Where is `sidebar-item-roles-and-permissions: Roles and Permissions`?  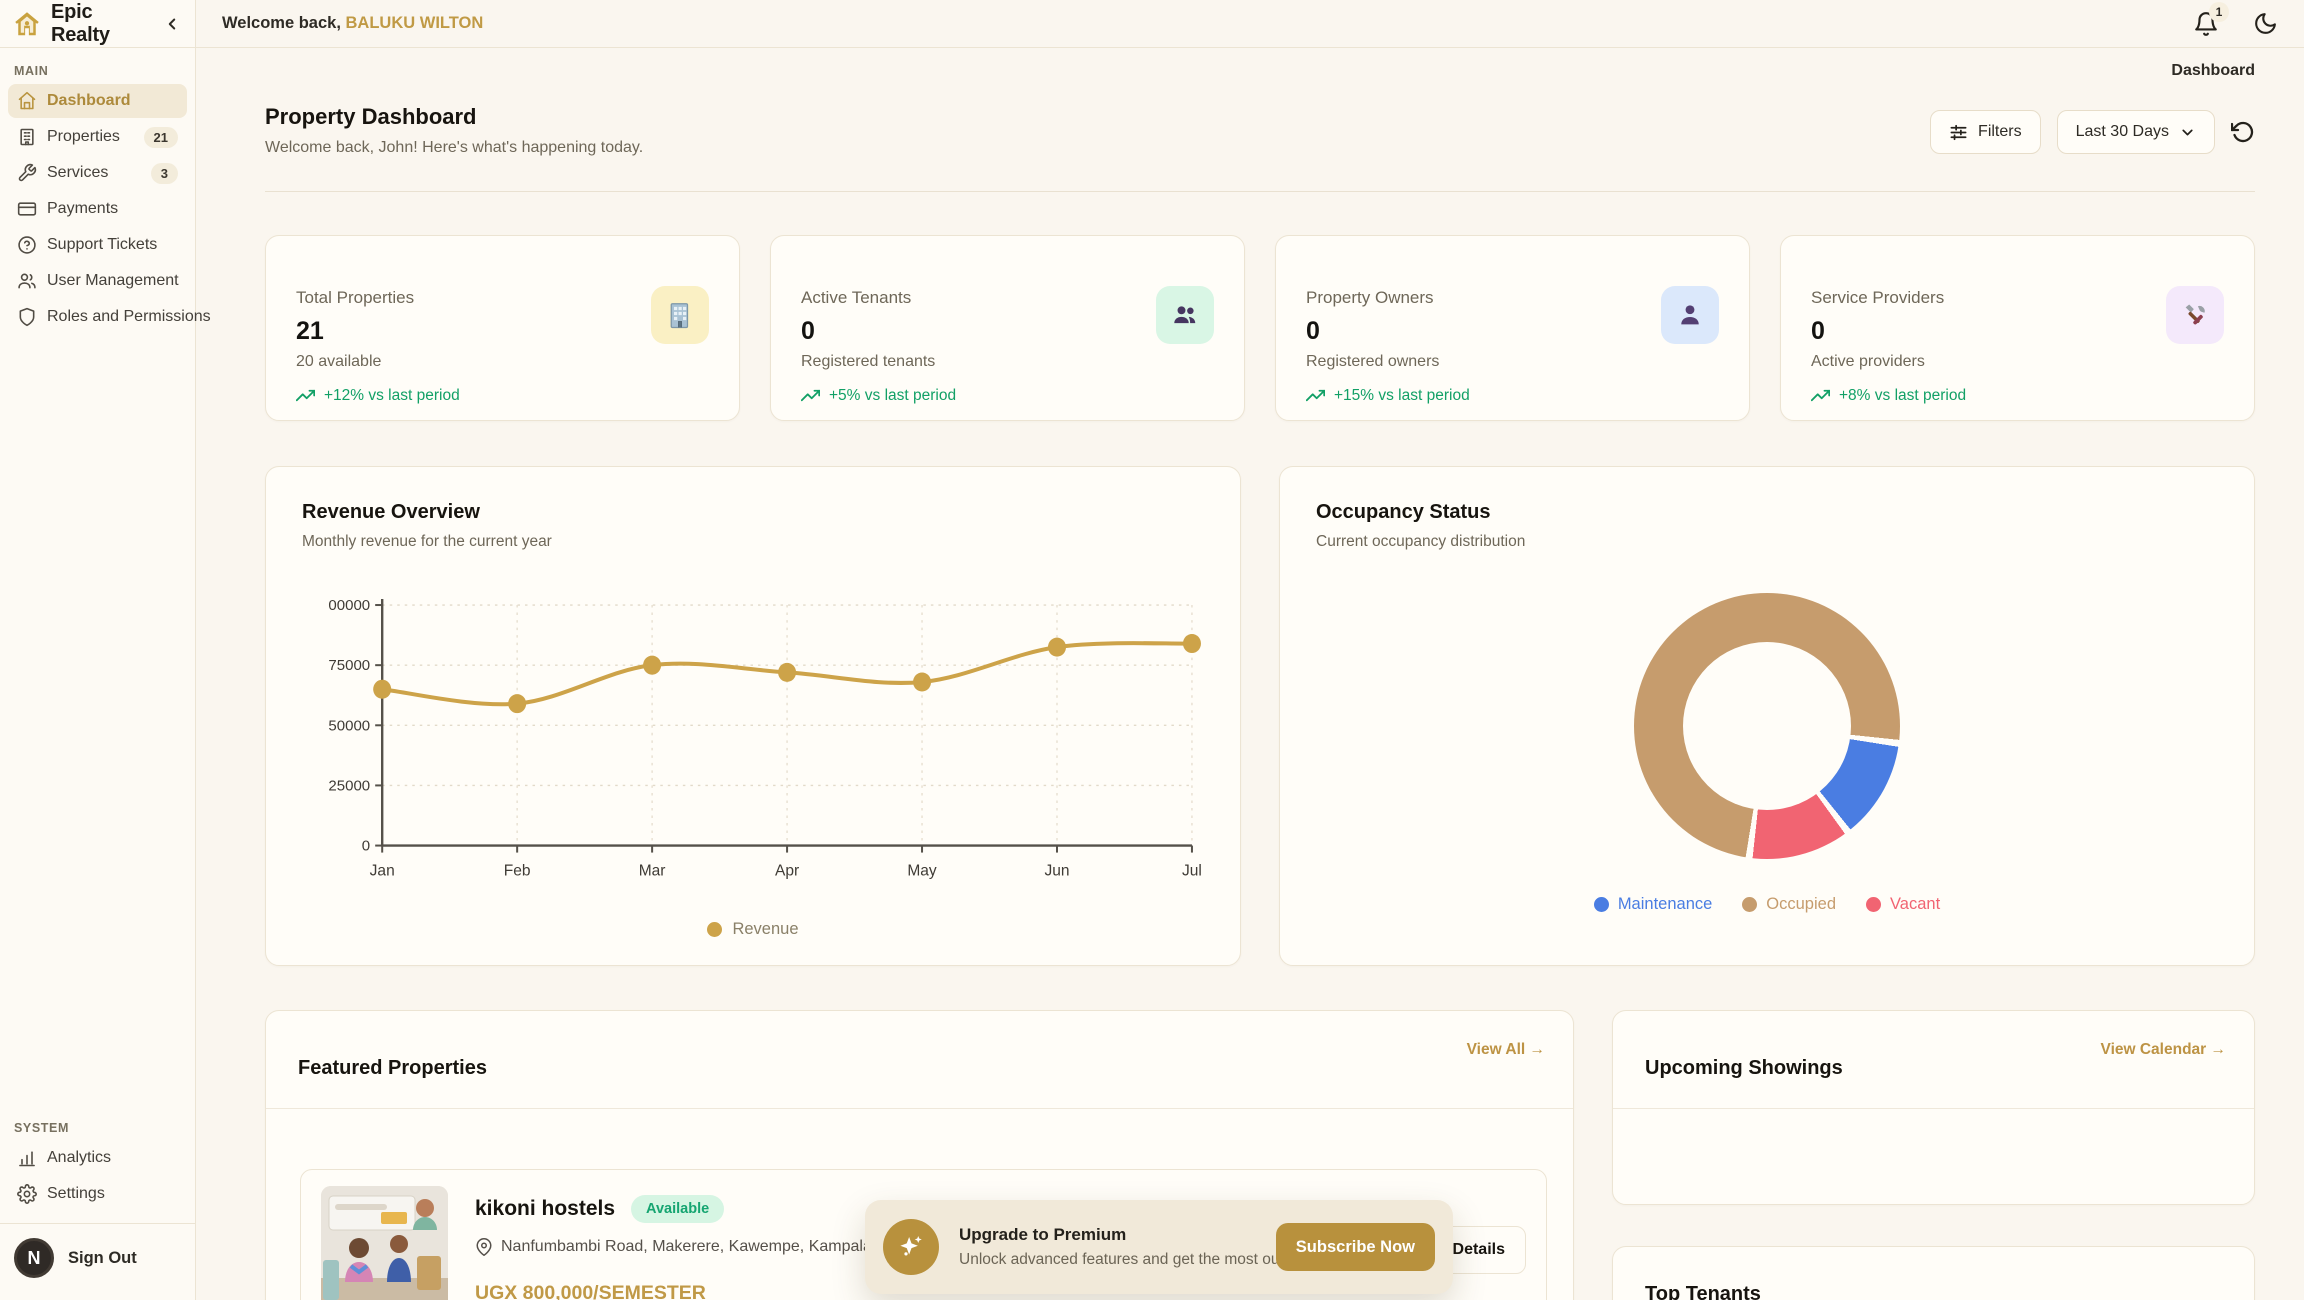
sidebar-item-roles-and-permissions: Roles and Permissions is located at coordinates (109, 317).